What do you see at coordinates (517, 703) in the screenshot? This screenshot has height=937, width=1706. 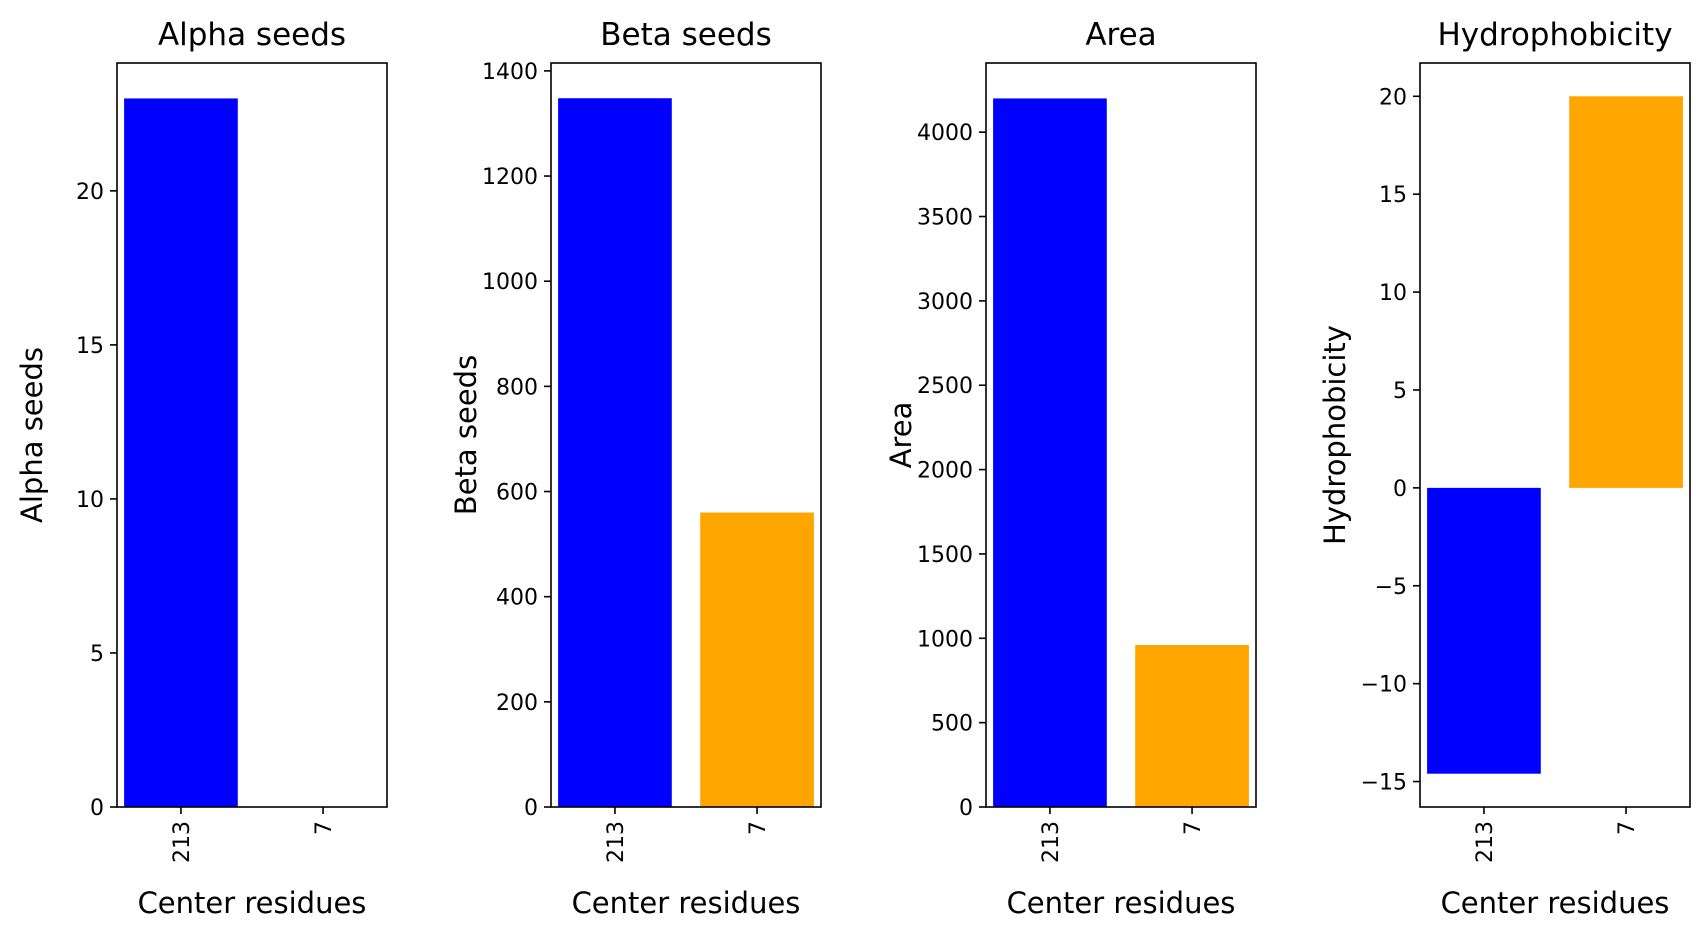 I see `y-tick-label: 200` at bounding box center [517, 703].